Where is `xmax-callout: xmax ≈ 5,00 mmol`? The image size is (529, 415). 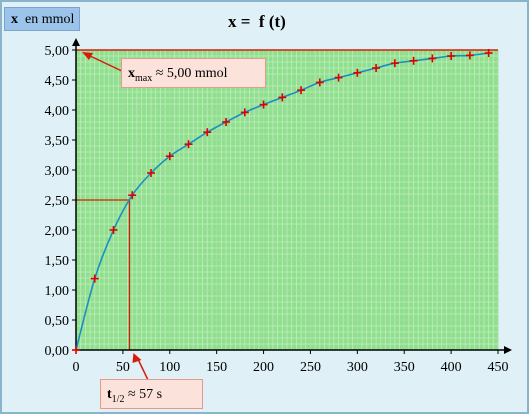 xmax-callout: xmax ≈ 5,00 mmol is located at coordinates (193, 73).